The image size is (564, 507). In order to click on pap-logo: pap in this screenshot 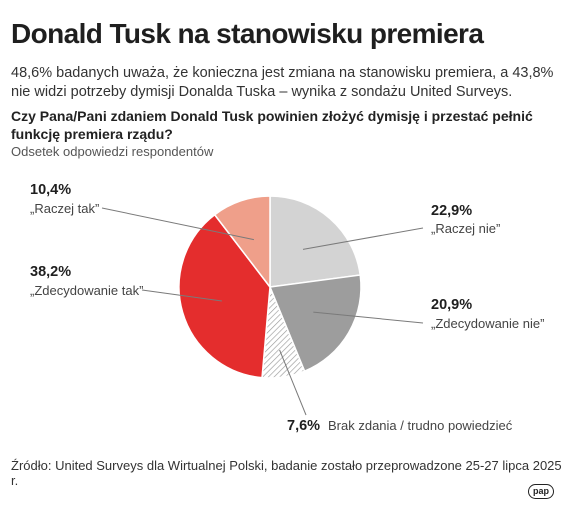, I will do `click(541, 491)`.